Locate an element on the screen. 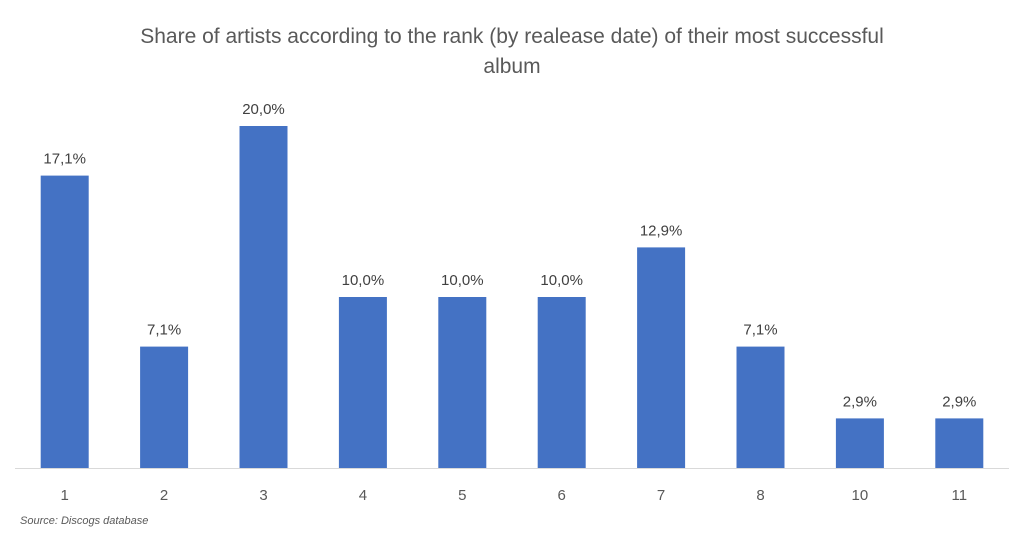 The width and height of the screenshot is (1024, 540). x-tick-label-4: 4 is located at coordinates (363, 495).